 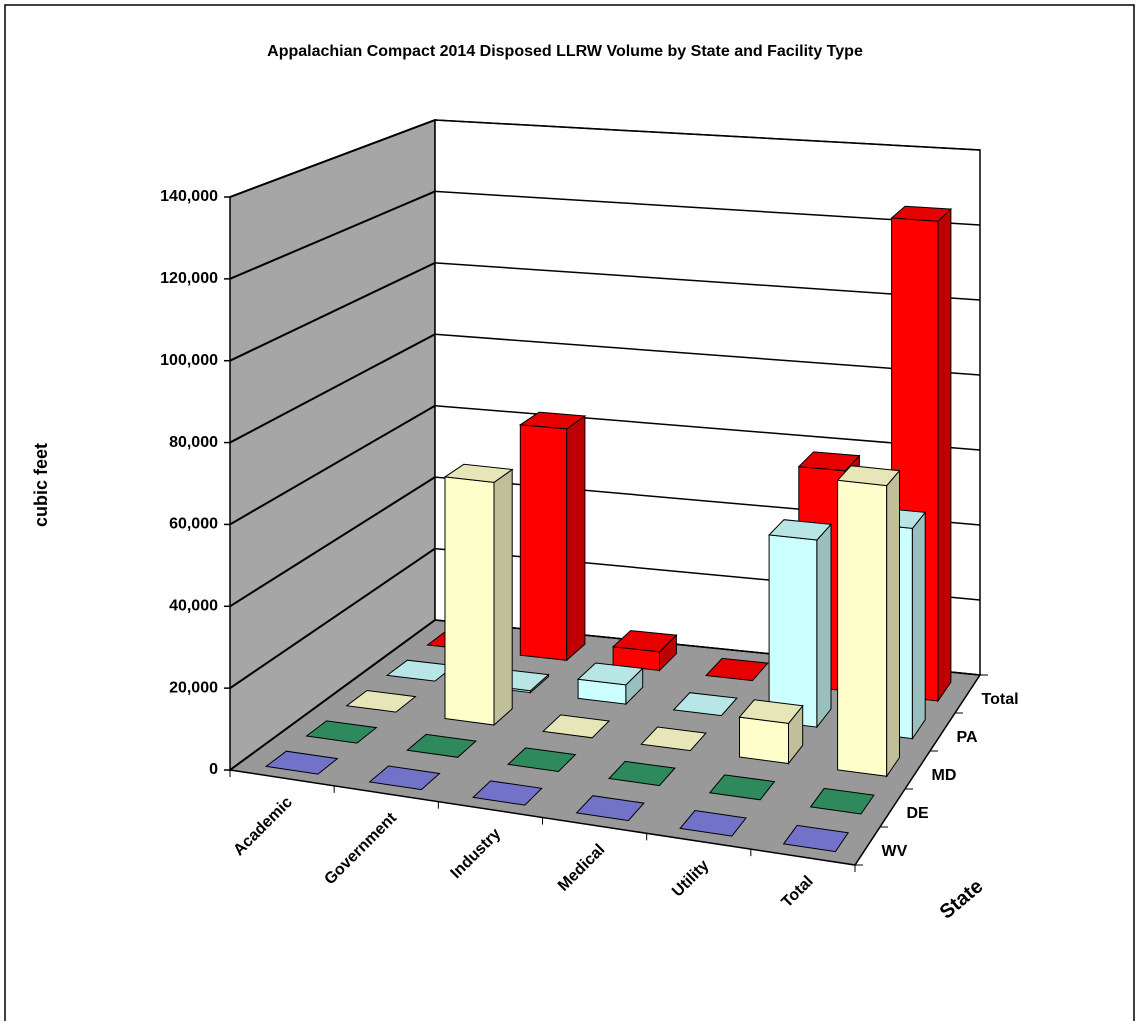 What do you see at coordinates (189, 278) in the screenshot?
I see `y-tick-label: 120,000` at bounding box center [189, 278].